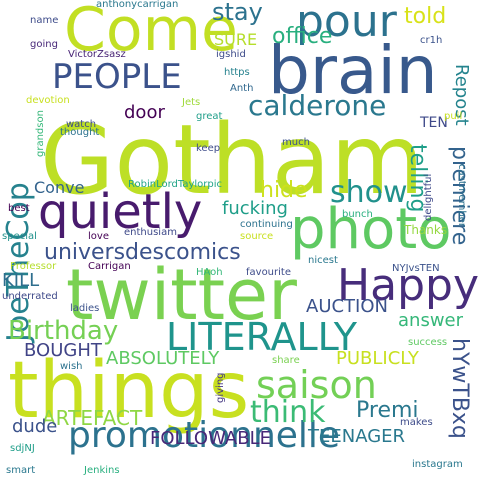 The width and height of the screenshot is (480, 480). What do you see at coordinates (357, 436) in the screenshot?
I see `cloud-word: TEENAGER` at bounding box center [357, 436].